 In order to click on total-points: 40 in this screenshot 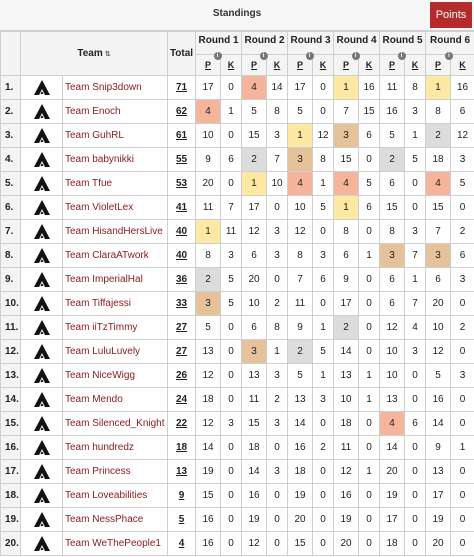, I will do `click(182, 231)`.